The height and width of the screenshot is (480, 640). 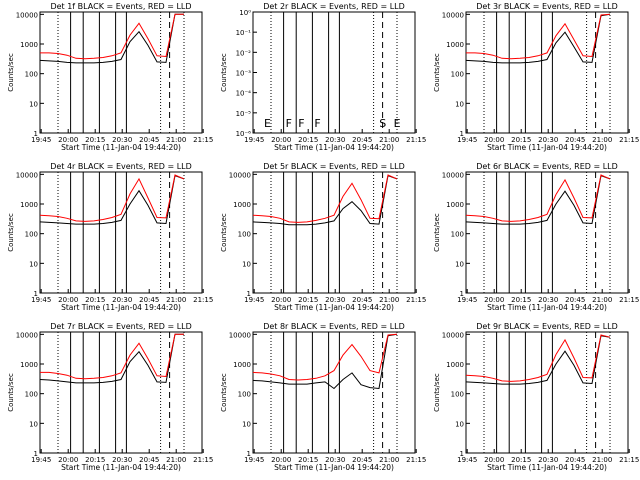 I want to click on panel-annotation: E, so click(x=397, y=123).